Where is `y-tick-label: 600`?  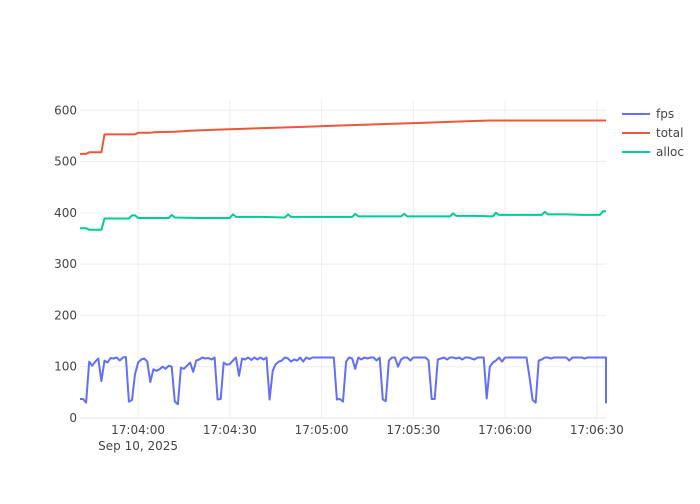
y-tick-label: 600 is located at coordinates (65, 110).